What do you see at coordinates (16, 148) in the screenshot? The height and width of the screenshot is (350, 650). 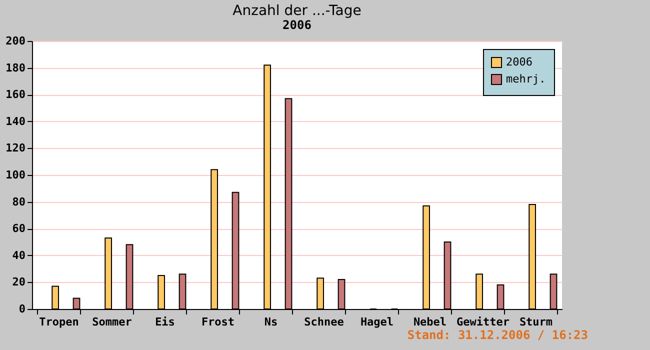 I see `y-tick-label: 120` at bounding box center [16, 148].